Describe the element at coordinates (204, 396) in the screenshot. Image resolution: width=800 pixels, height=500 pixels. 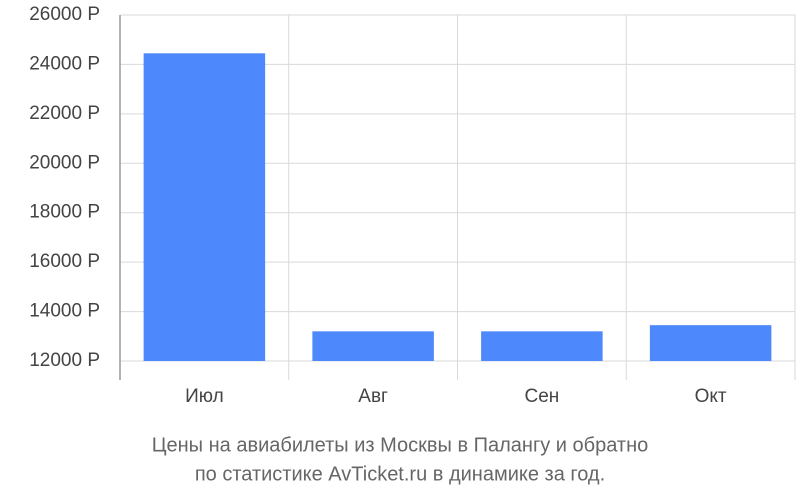
I see `x-tick-label: Июл` at that location.